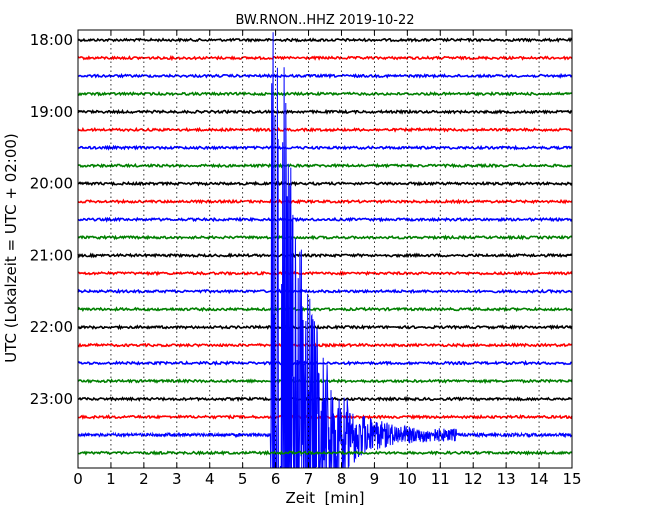 Image resolution: width=650 pixels, height=520 pixels. What do you see at coordinates (243, 479) in the screenshot?
I see `x-tick-label: 5` at bounding box center [243, 479].